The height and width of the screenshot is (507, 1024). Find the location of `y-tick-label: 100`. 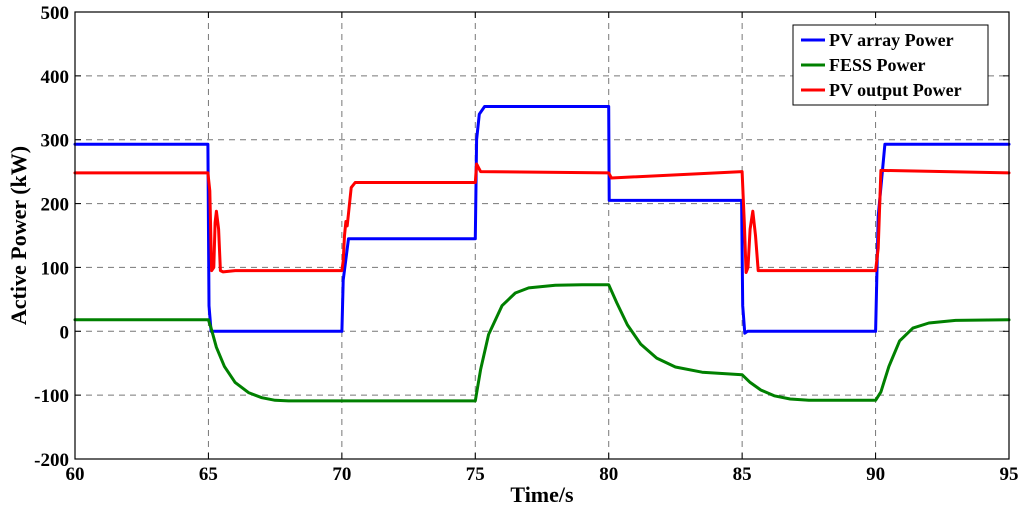

y-tick-label: 100 is located at coordinates (55, 268).